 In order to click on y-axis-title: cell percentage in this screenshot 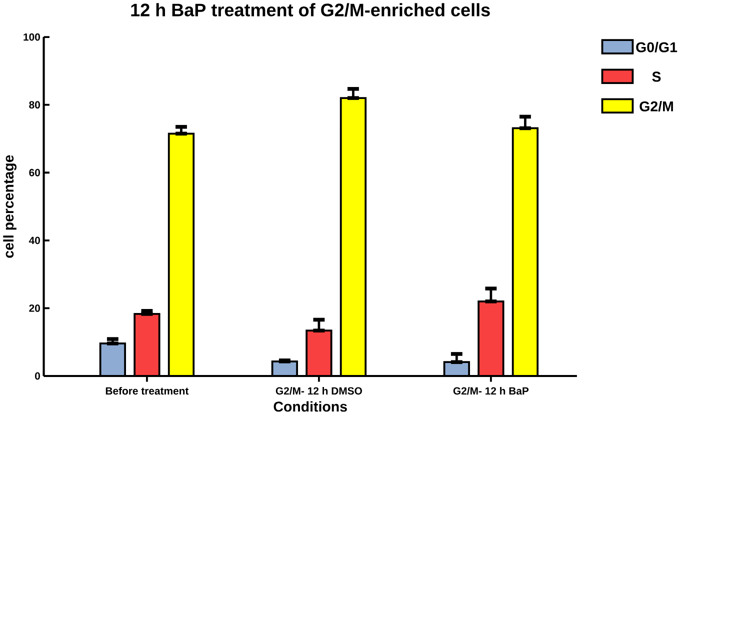, I will do `click(9, 206)`.